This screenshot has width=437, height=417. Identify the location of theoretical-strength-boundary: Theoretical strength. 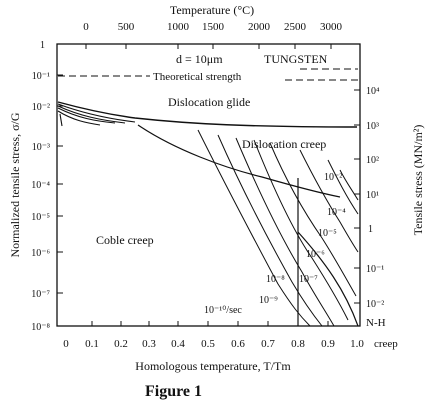
(208, 77).